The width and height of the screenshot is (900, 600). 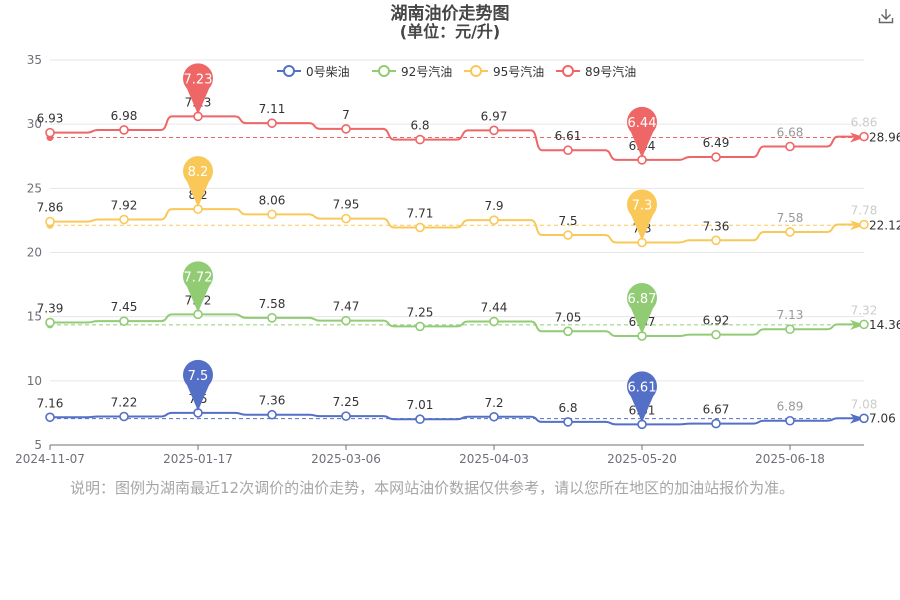 I want to click on data-label: 7, so click(x=346, y=115).